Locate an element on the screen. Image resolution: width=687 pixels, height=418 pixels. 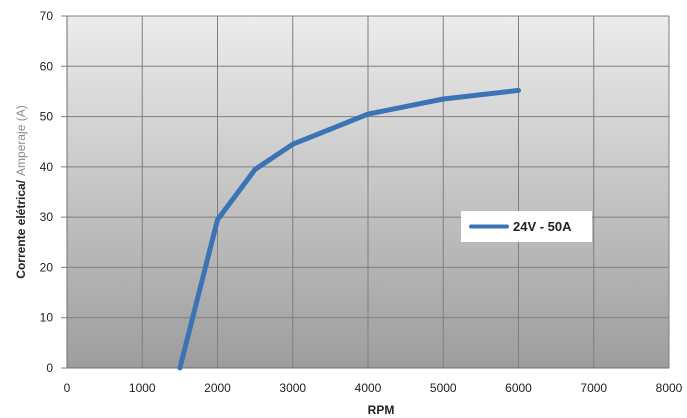
legend-label: 24V - 50A is located at coordinates (542, 226).